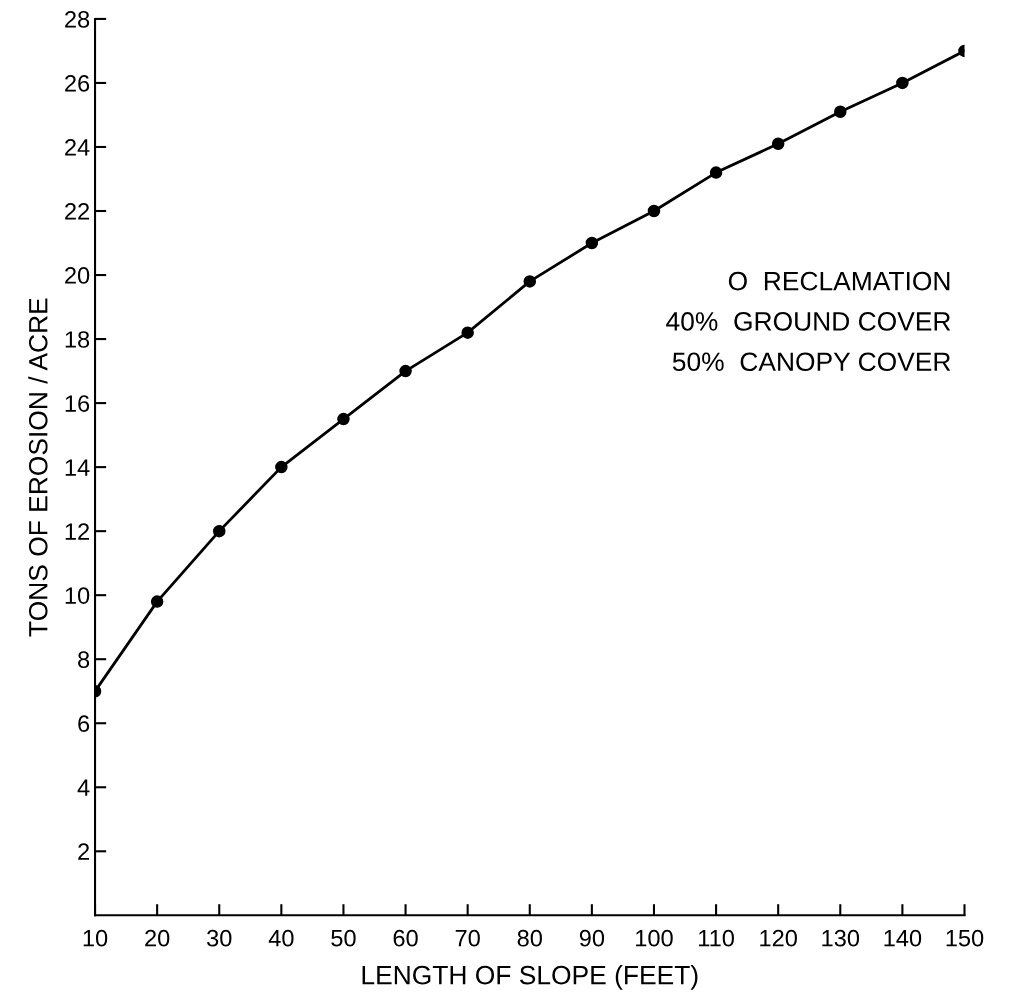 This screenshot has height=996, width=1011. What do you see at coordinates (77, 19) in the screenshot?
I see `y-tick-label: 28` at bounding box center [77, 19].